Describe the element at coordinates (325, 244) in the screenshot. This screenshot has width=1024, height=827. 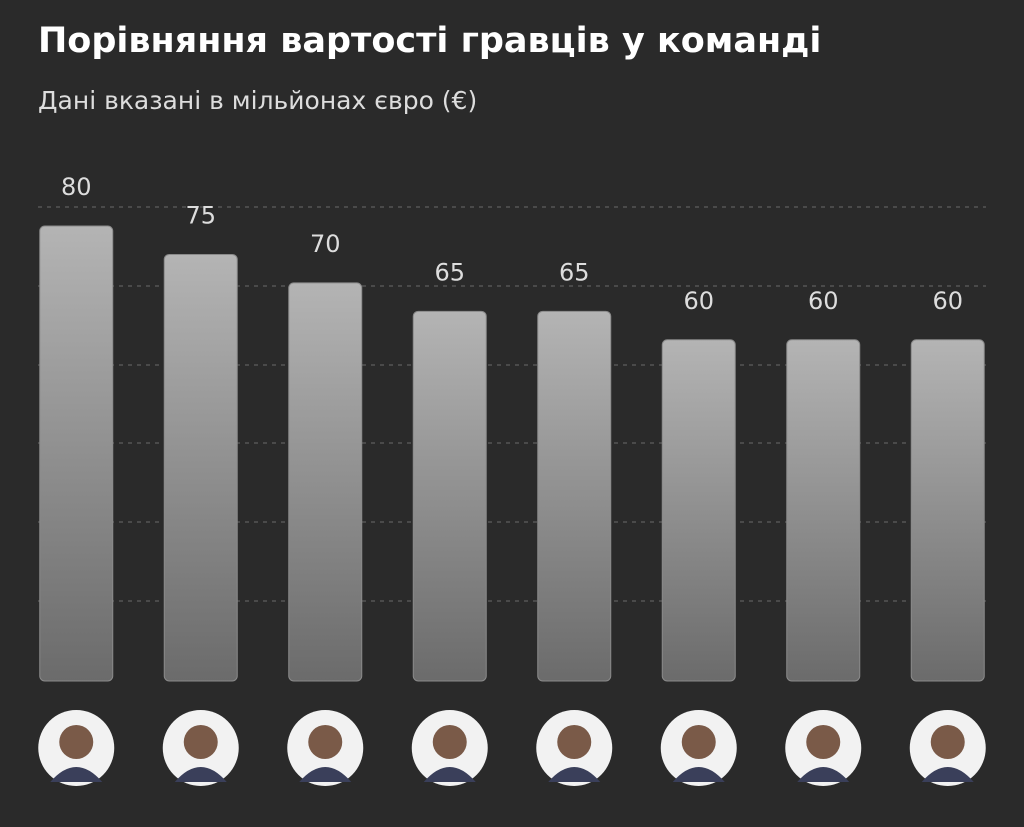
I see `value-label: 70` at that location.